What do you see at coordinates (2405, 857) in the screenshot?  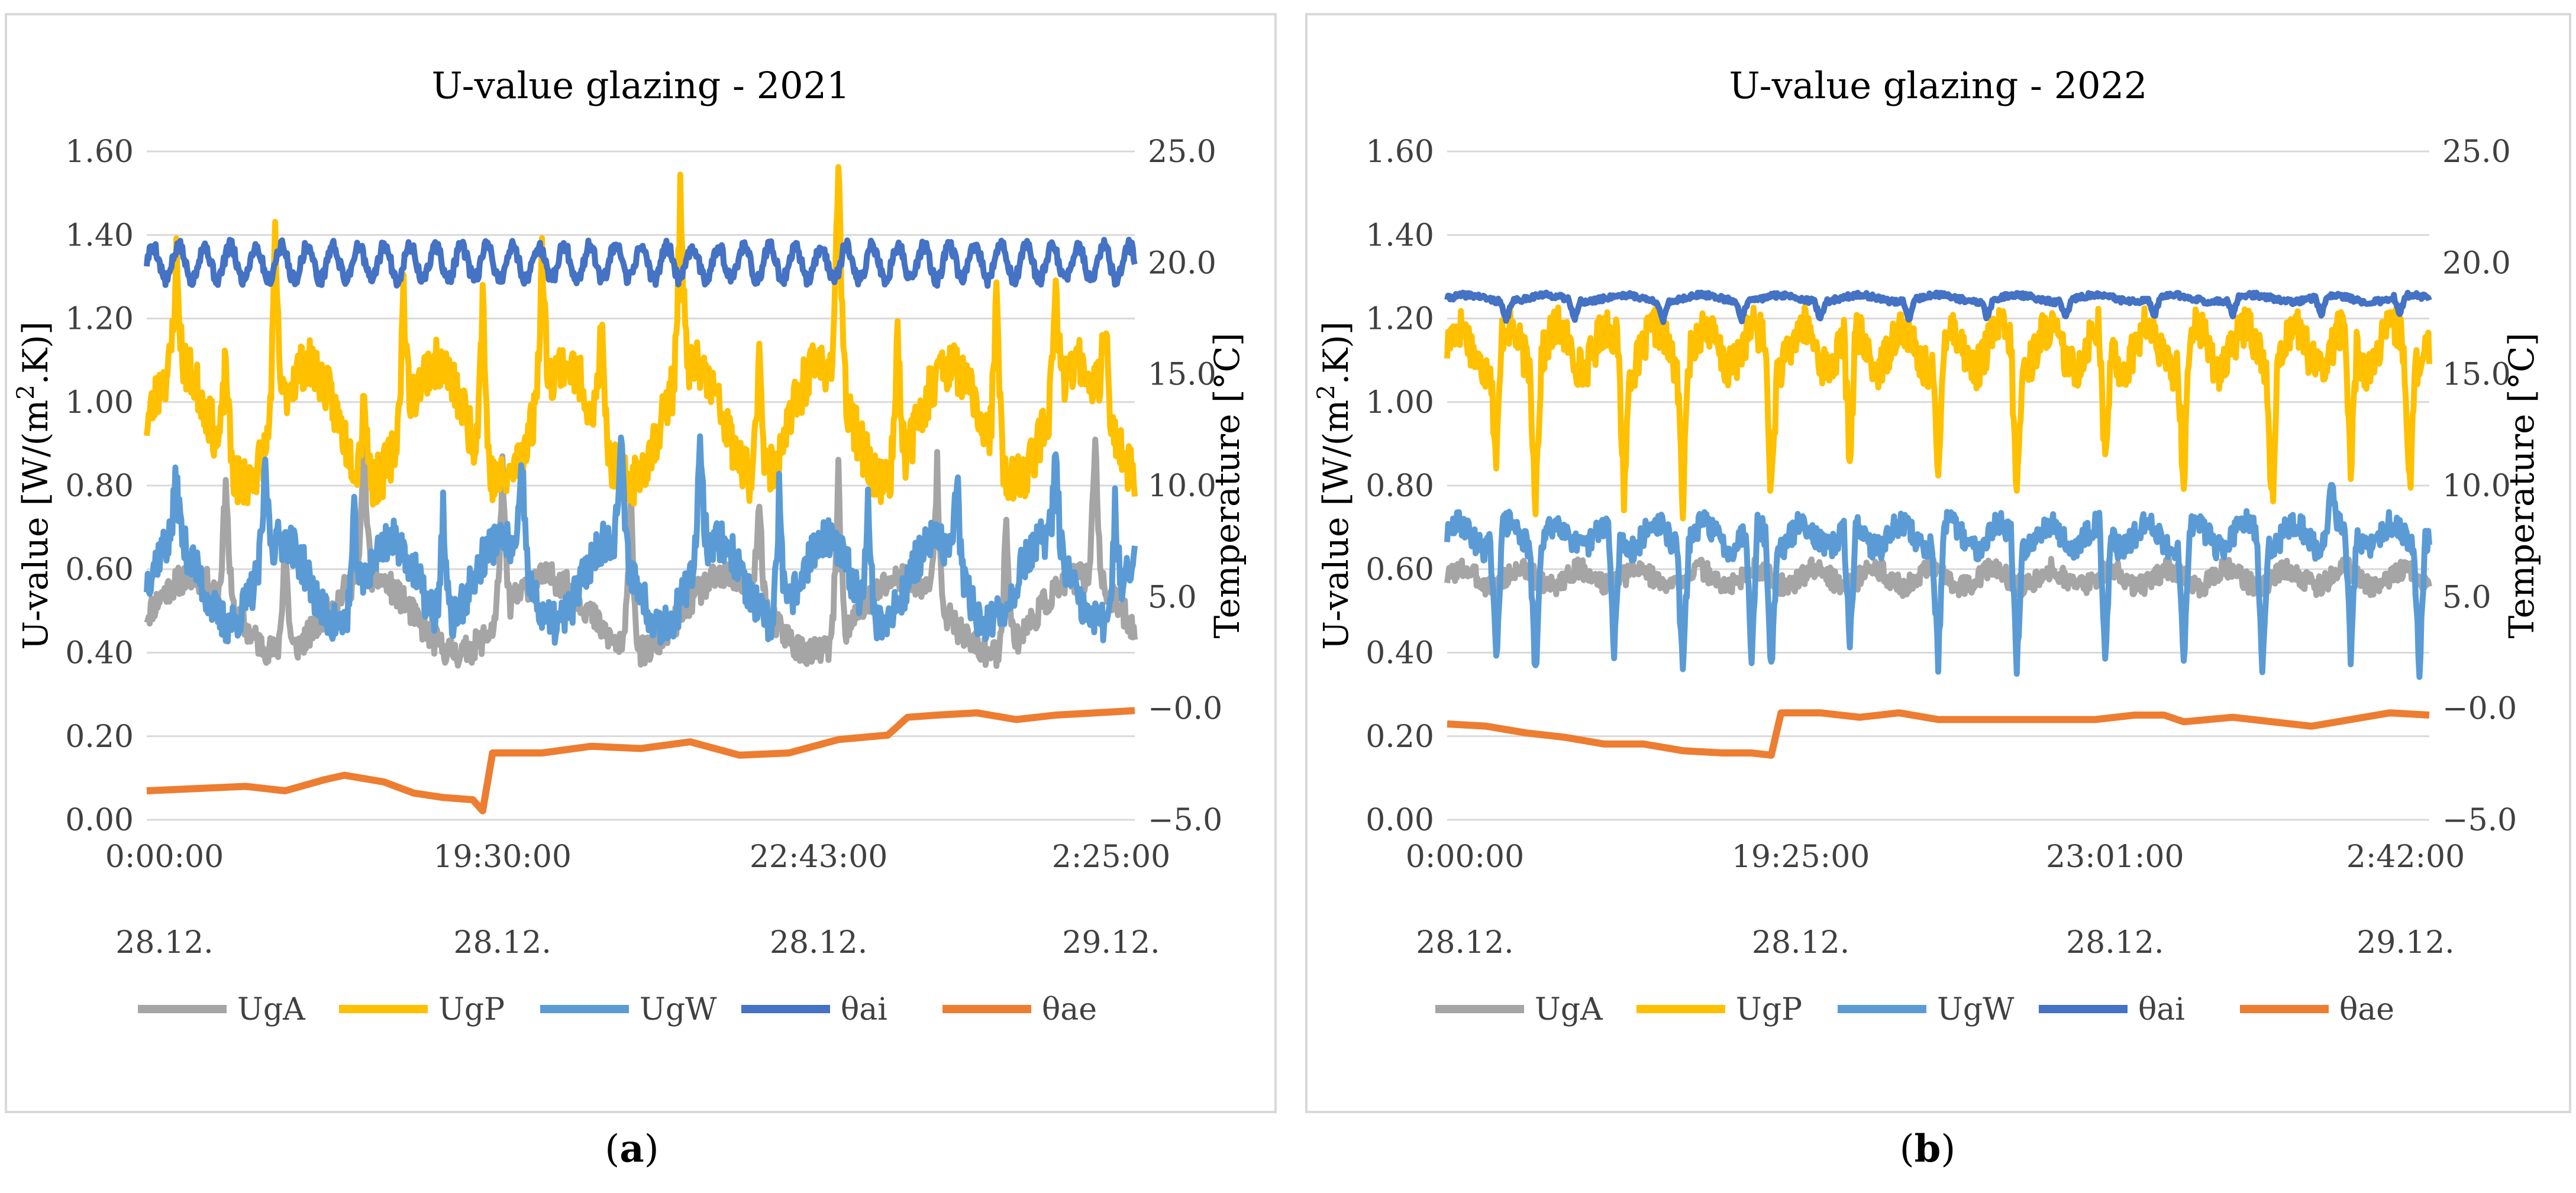 I see `x-tick-time: 2:42:00` at bounding box center [2405, 857].